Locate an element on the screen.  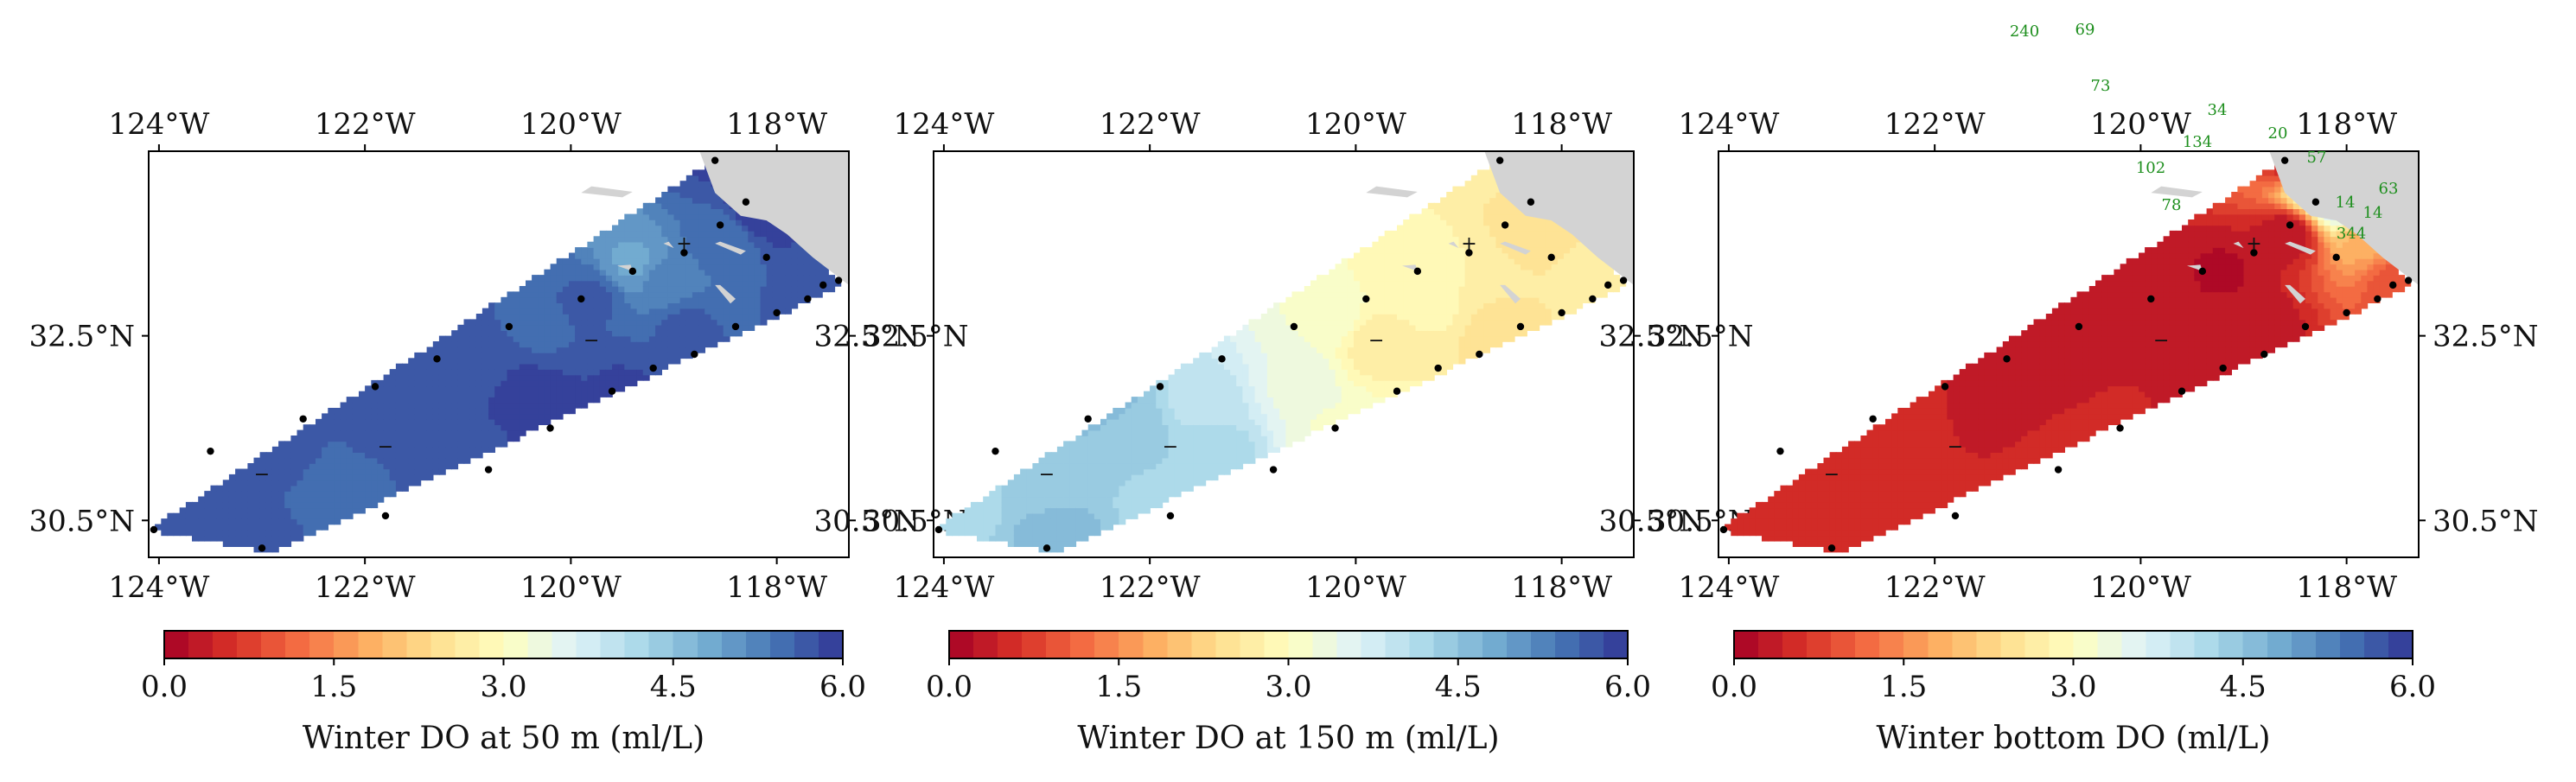
station-dot is located at coordinates (735, 326).